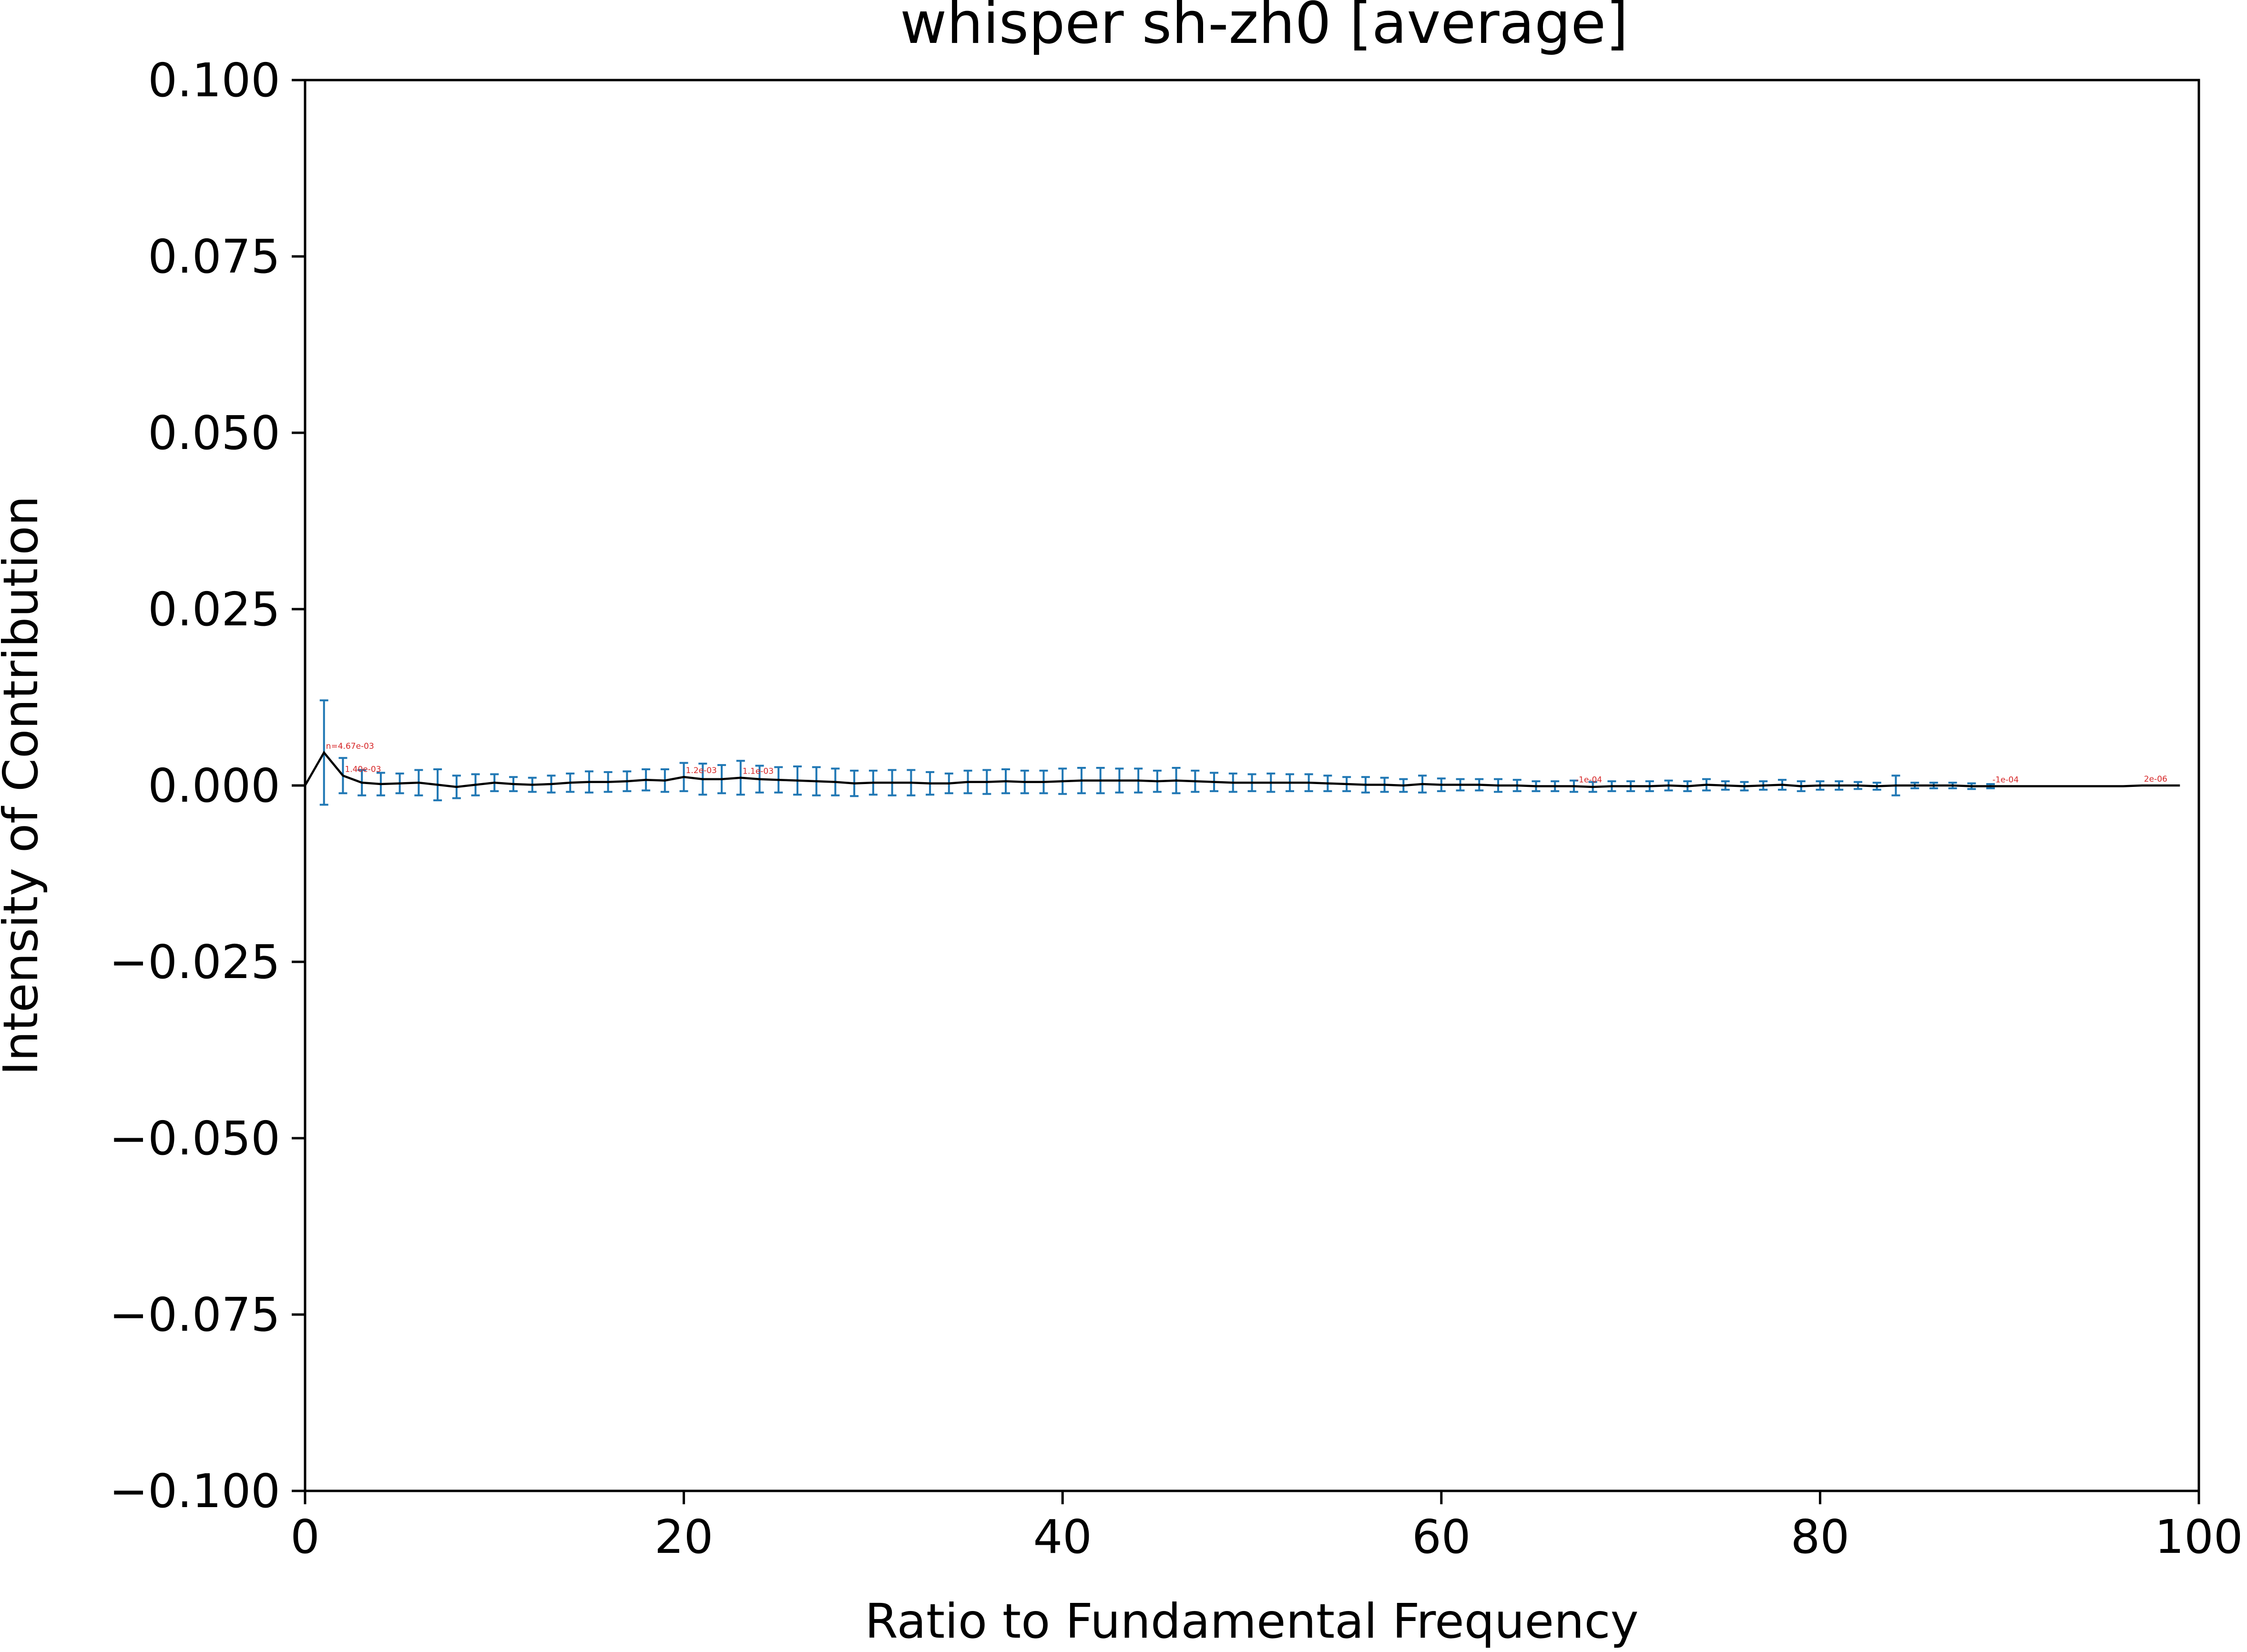 The width and height of the screenshot is (2247, 1652). I want to click on x-tick-label: 20, so click(684, 1537).